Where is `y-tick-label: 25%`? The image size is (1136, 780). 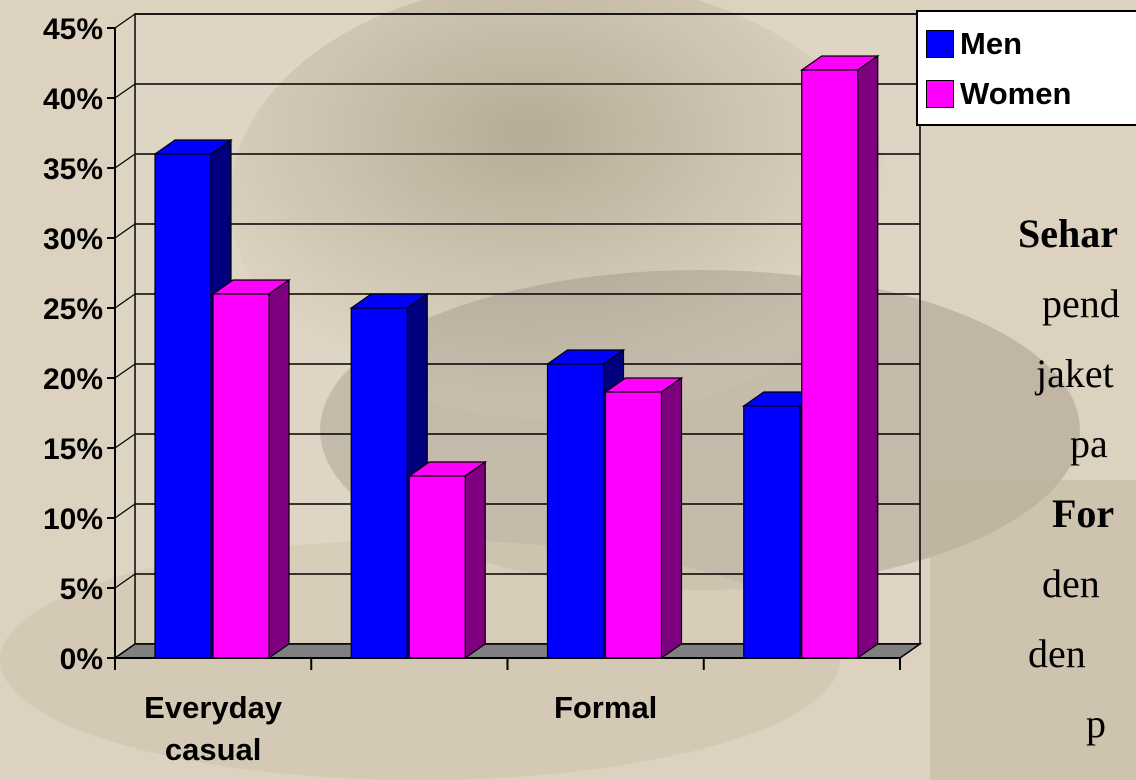 y-tick-label: 25% is located at coordinates (73, 309).